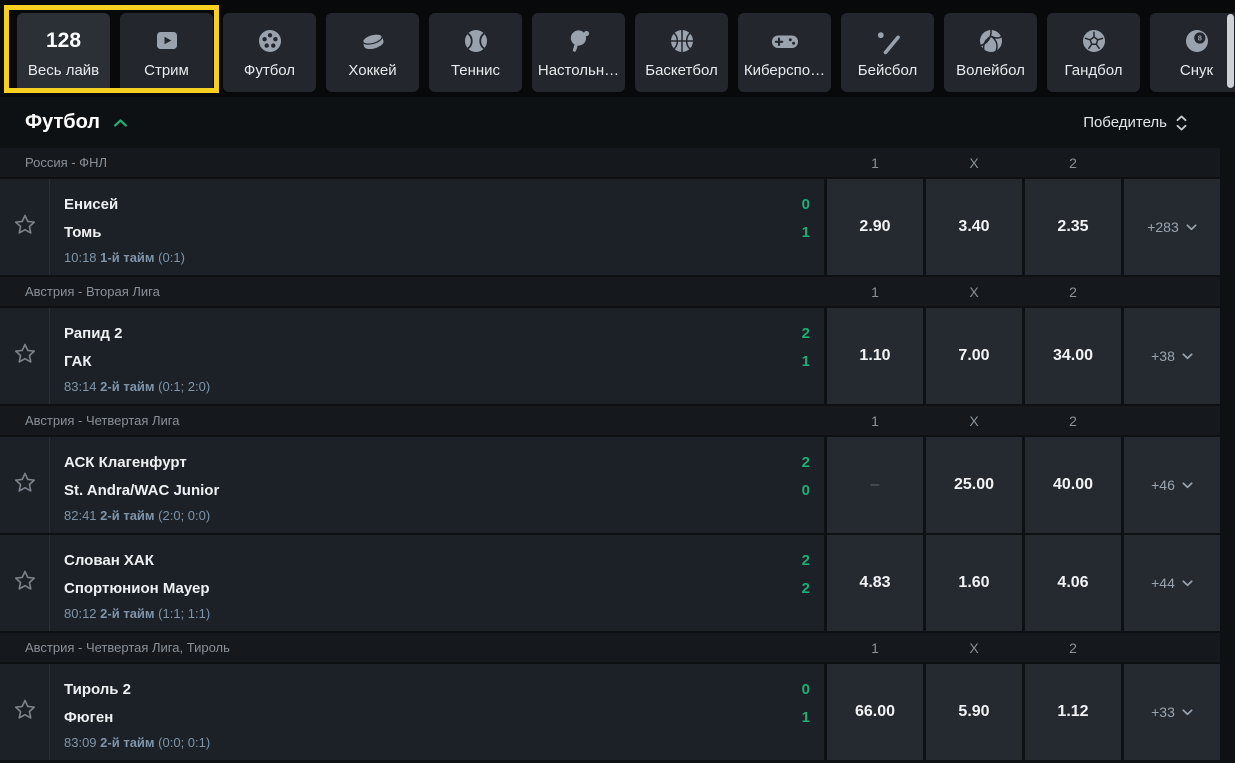 The width and height of the screenshot is (1235, 763). What do you see at coordinates (437, 257) in the screenshot?
I see `match-status-line: 10:18 1-й тайм (0:1)` at bounding box center [437, 257].